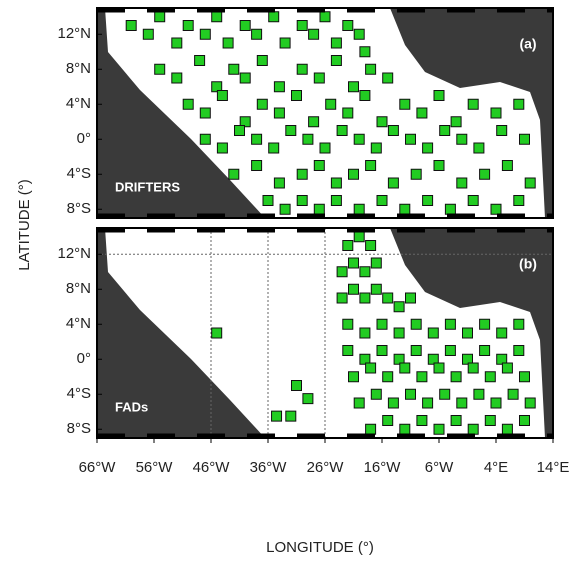  What do you see at coordinates (131, 406) in the screenshot?
I see `panel-name: FADs` at bounding box center [131, 406].